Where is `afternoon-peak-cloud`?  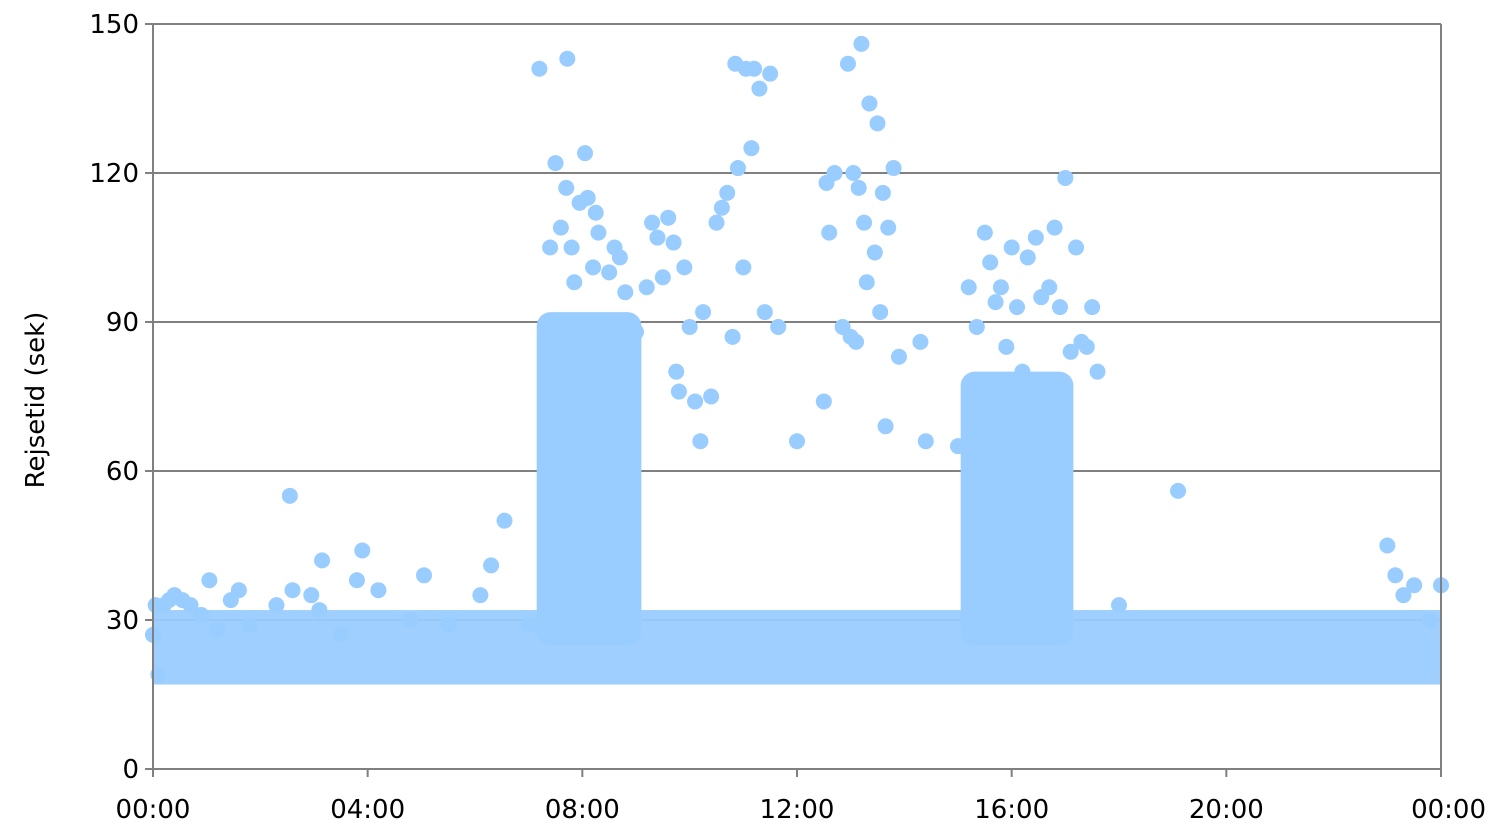 afternoon-peak-cloud is located at coordinates (1017, 508).